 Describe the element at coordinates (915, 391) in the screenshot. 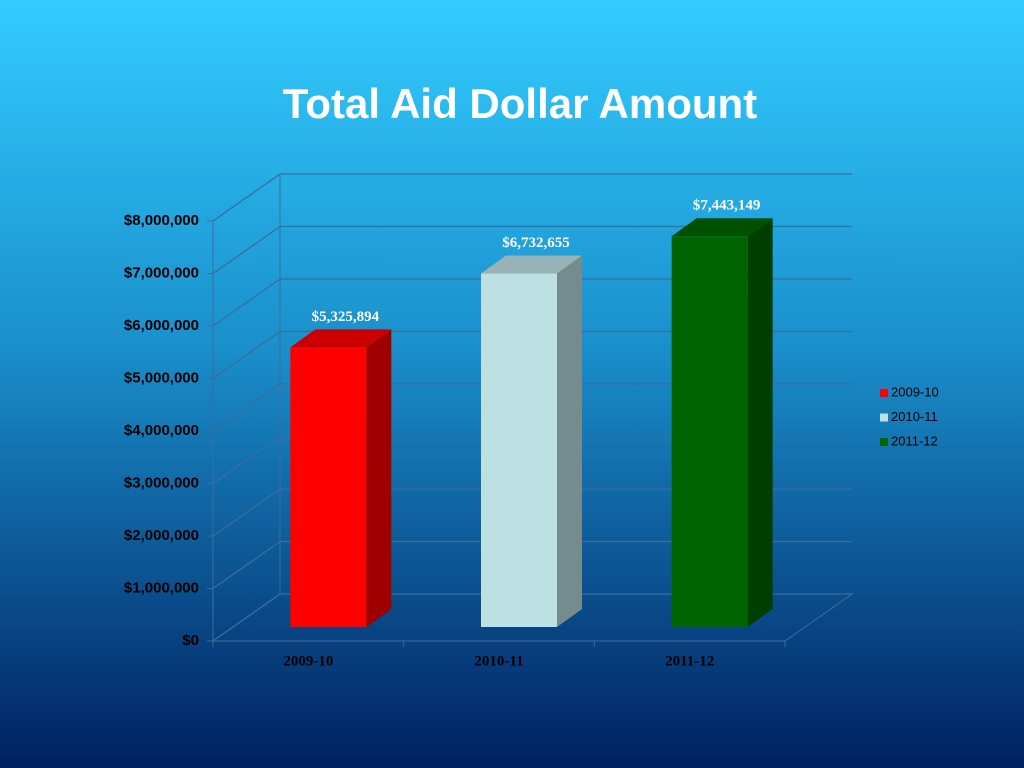

I see `legend-label: 2009-10` at that location.